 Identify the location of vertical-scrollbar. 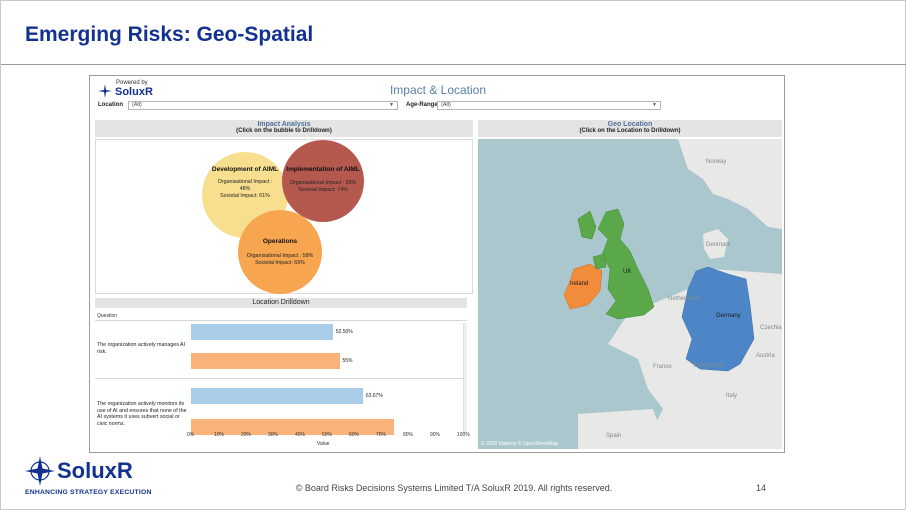
(465, 378).